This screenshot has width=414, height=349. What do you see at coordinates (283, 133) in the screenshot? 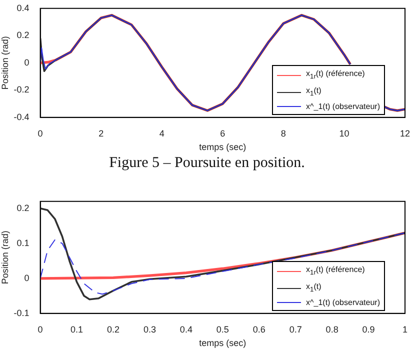
I see `x-tick-label: 8` at bounding box center [283, 133].